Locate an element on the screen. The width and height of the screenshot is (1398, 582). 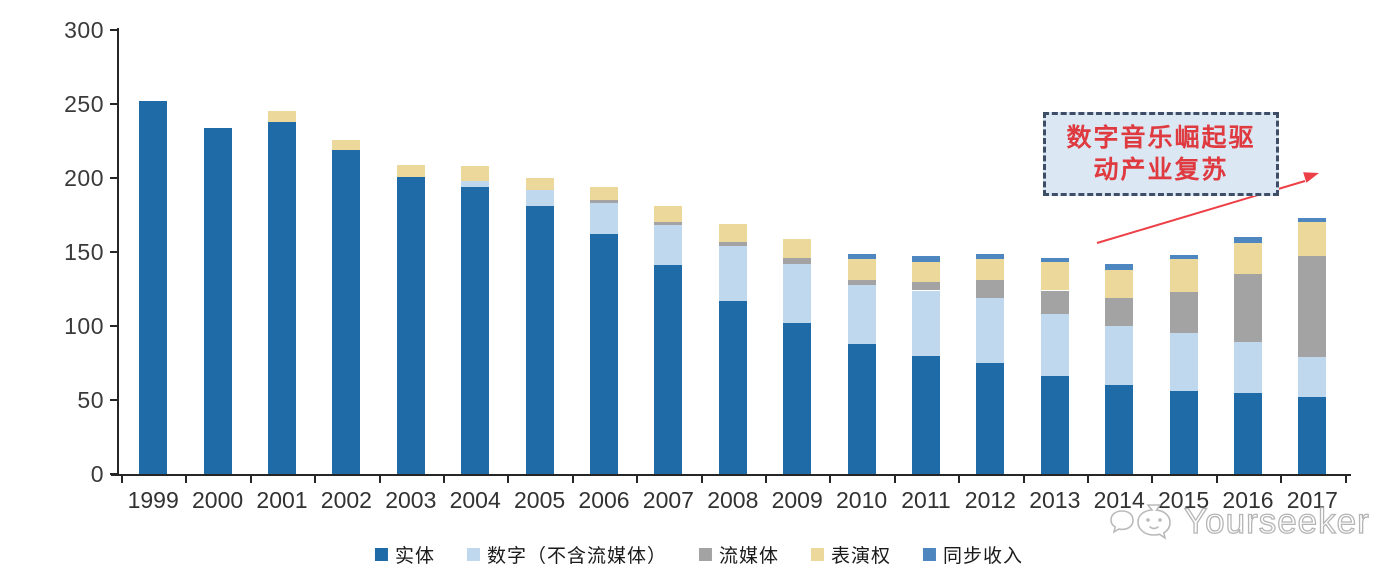
x-axis-label-2007: 2007 is located at coordinates (668, 500).